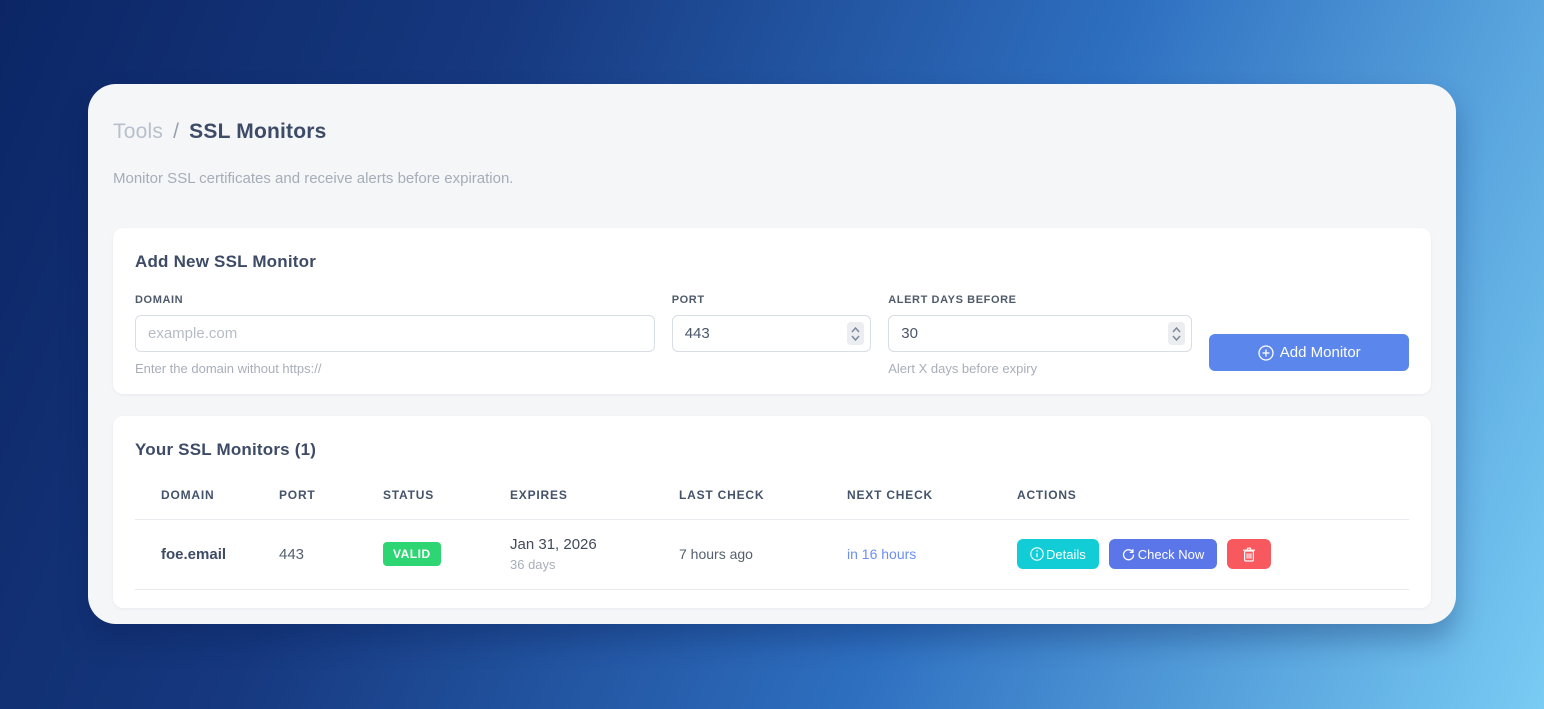  I want to click on monitor-port: 443, so click(331, 554).